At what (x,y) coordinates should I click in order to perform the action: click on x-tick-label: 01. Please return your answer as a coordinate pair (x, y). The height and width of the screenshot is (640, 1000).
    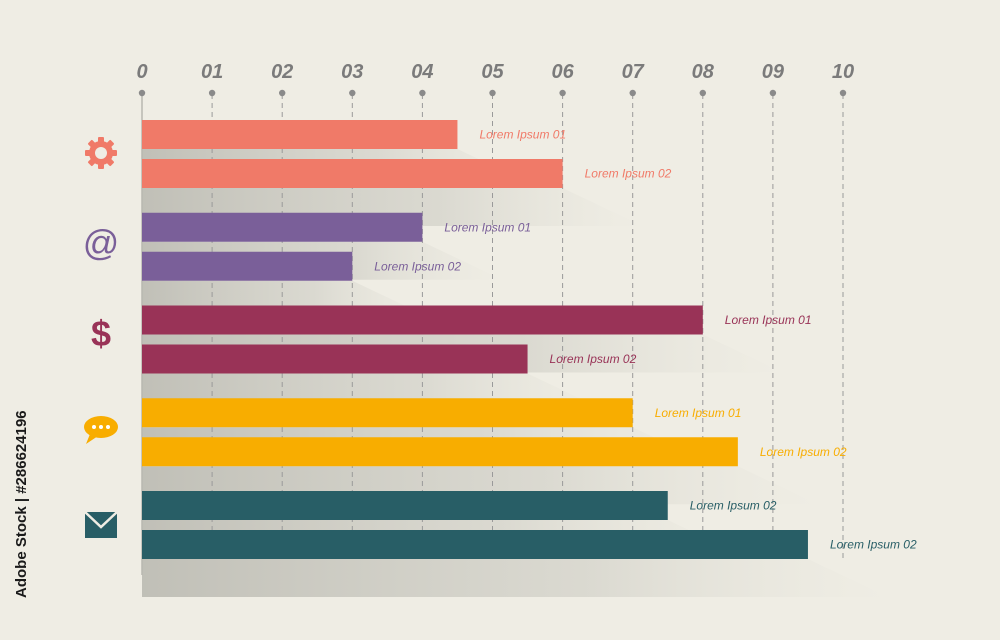
    Looking at the image, I should click on (212, 72).